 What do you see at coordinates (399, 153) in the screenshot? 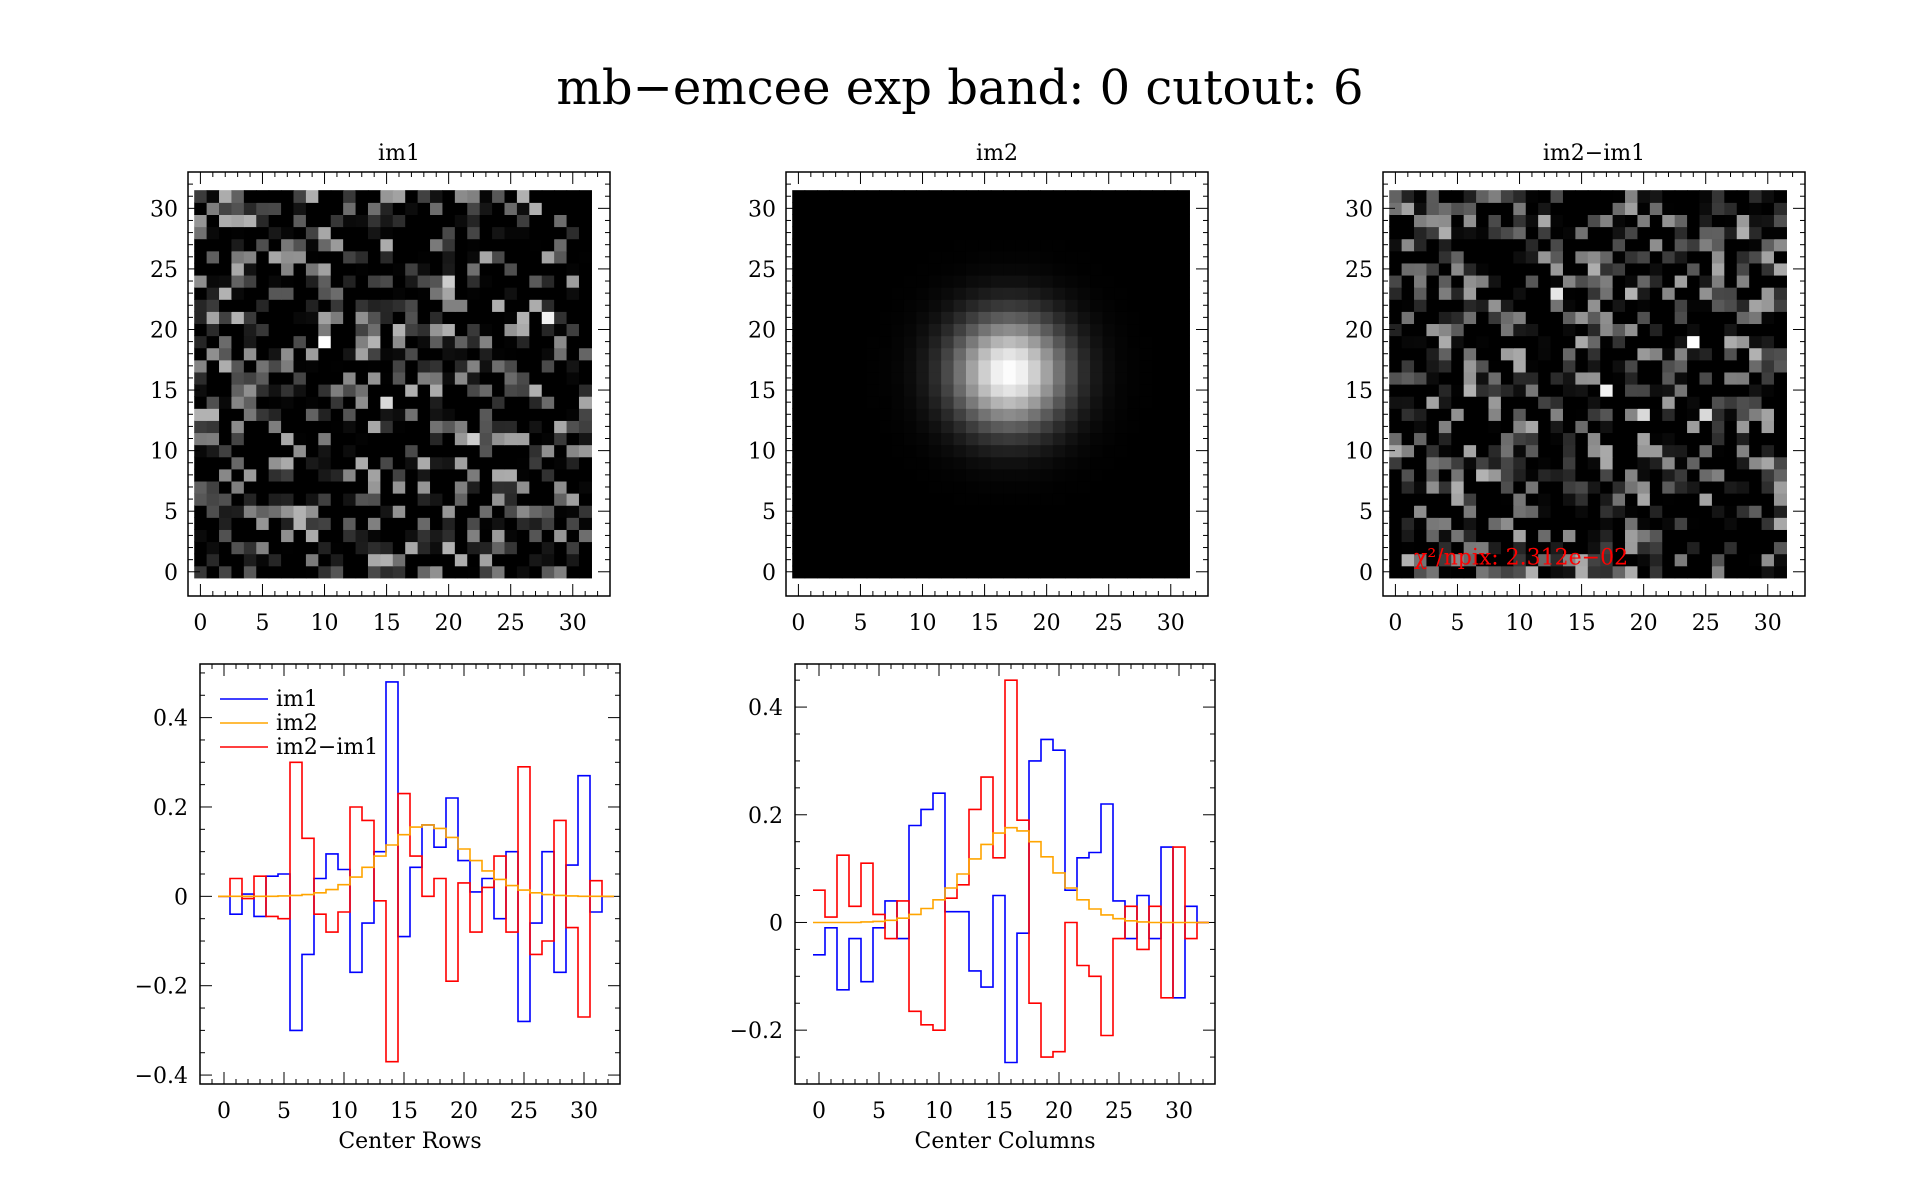
I see `panel-title: im1` at bounding box center [399, 153].